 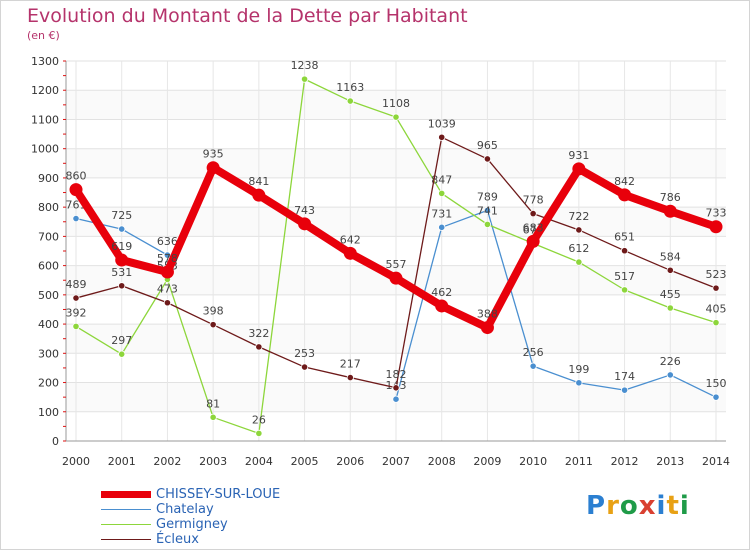 I want to click on data-label-chissey-sur-loue: 786, so click(x=670, y=197).